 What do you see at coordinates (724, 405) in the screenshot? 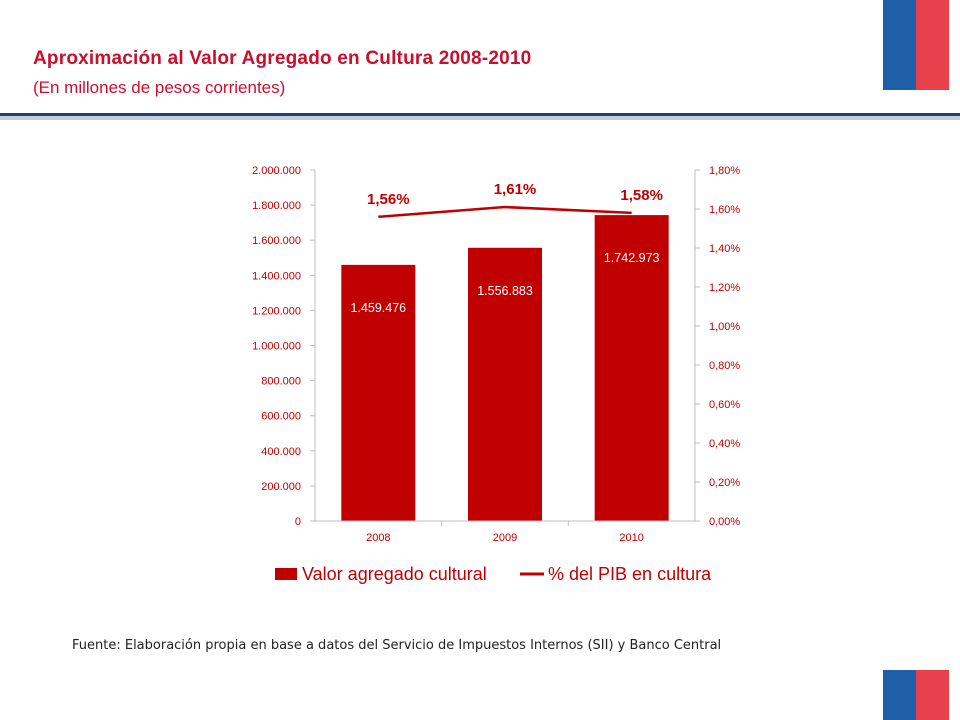
I see `right-tick-label: 0,60%` at bounding box center [724, 405].